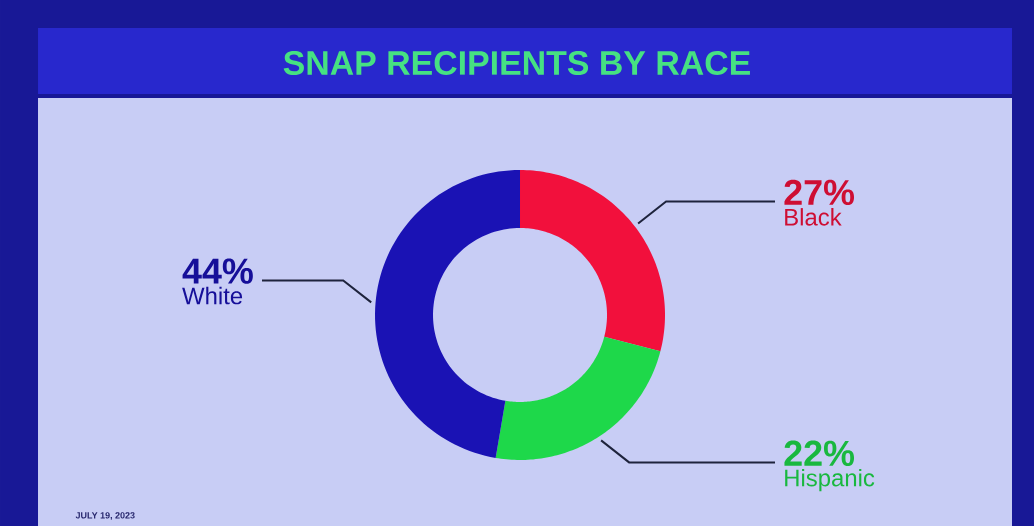 The image size is (1034, 526). Describe the element at coordinates (819, 192) in the screenshot. I see `data-label: 27%` at that location.